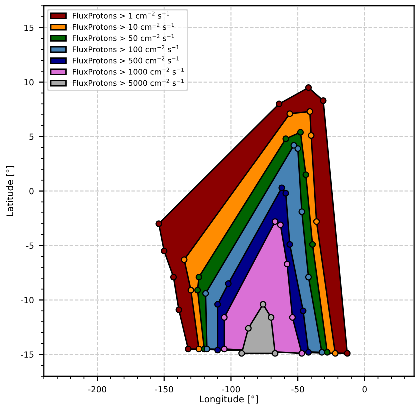 The height and width of the screenshot is (407, 416). What do you see at coordinates (231, 389) in the screenshot?
I see `x-tick-label: -100` at bounding box center [231, 389].